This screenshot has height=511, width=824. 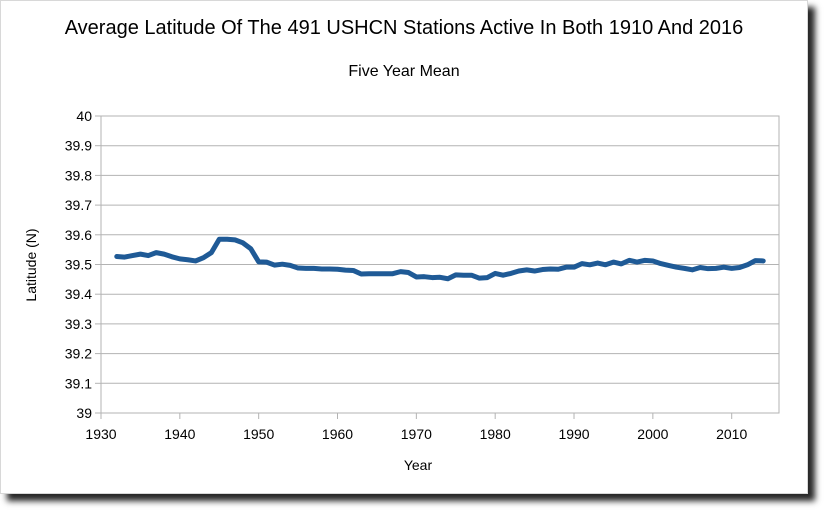 What do you see at coordinates (78, 324) in the screenshot?
I see `y-tick-label: 39.3` at bounding box center [78, 324].